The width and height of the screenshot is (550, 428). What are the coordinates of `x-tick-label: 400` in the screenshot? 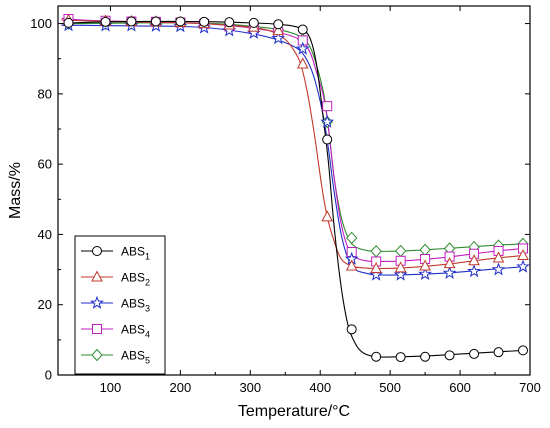 It's located at (320, 387).